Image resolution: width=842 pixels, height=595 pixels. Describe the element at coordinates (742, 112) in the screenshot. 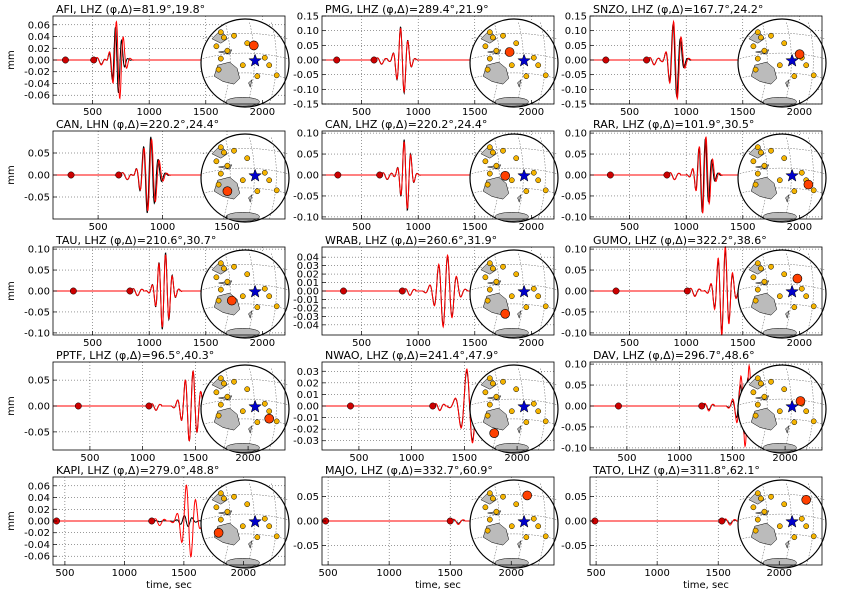

I see `x-tick-label: 1500` at that location.